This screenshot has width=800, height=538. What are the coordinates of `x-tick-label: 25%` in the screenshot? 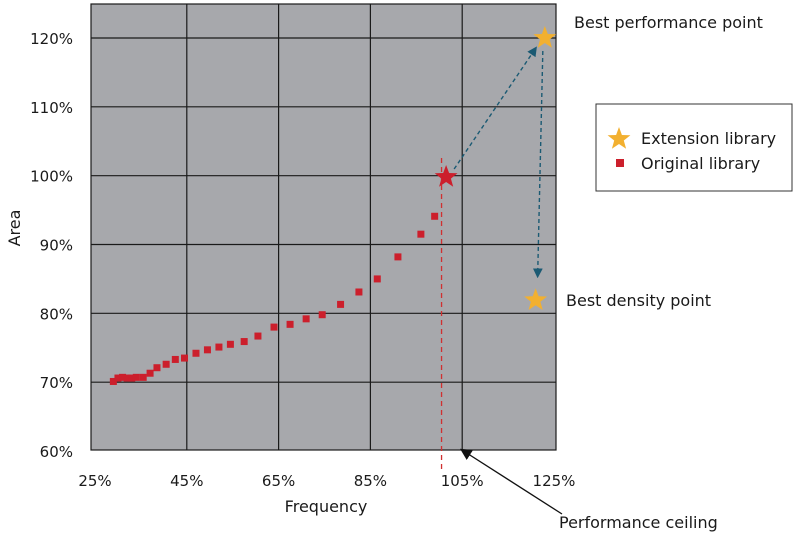 It's located at (94, 481).